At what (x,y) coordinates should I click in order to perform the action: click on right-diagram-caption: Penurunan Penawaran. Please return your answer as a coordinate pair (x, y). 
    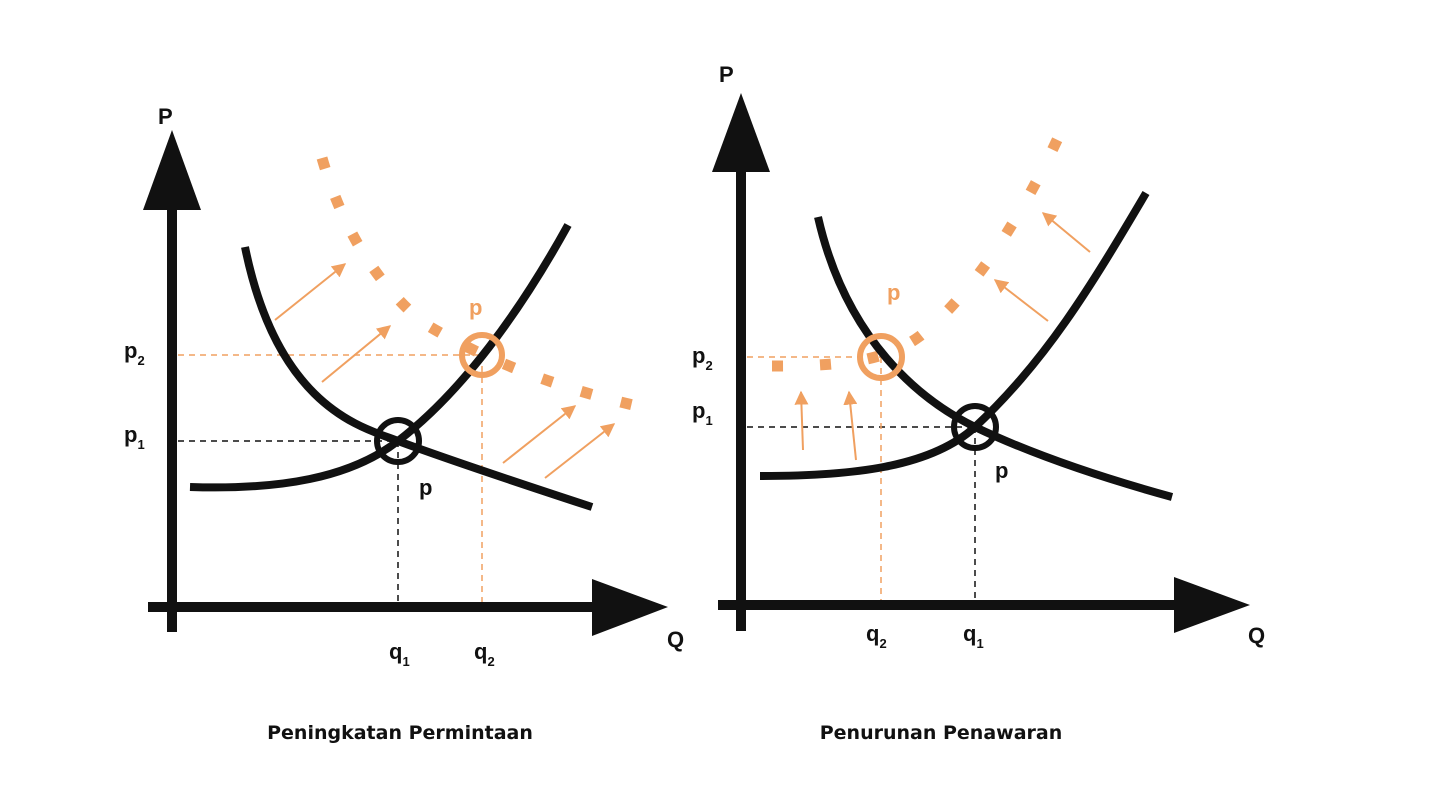
    Looking at the image, I should click on (941, 733).